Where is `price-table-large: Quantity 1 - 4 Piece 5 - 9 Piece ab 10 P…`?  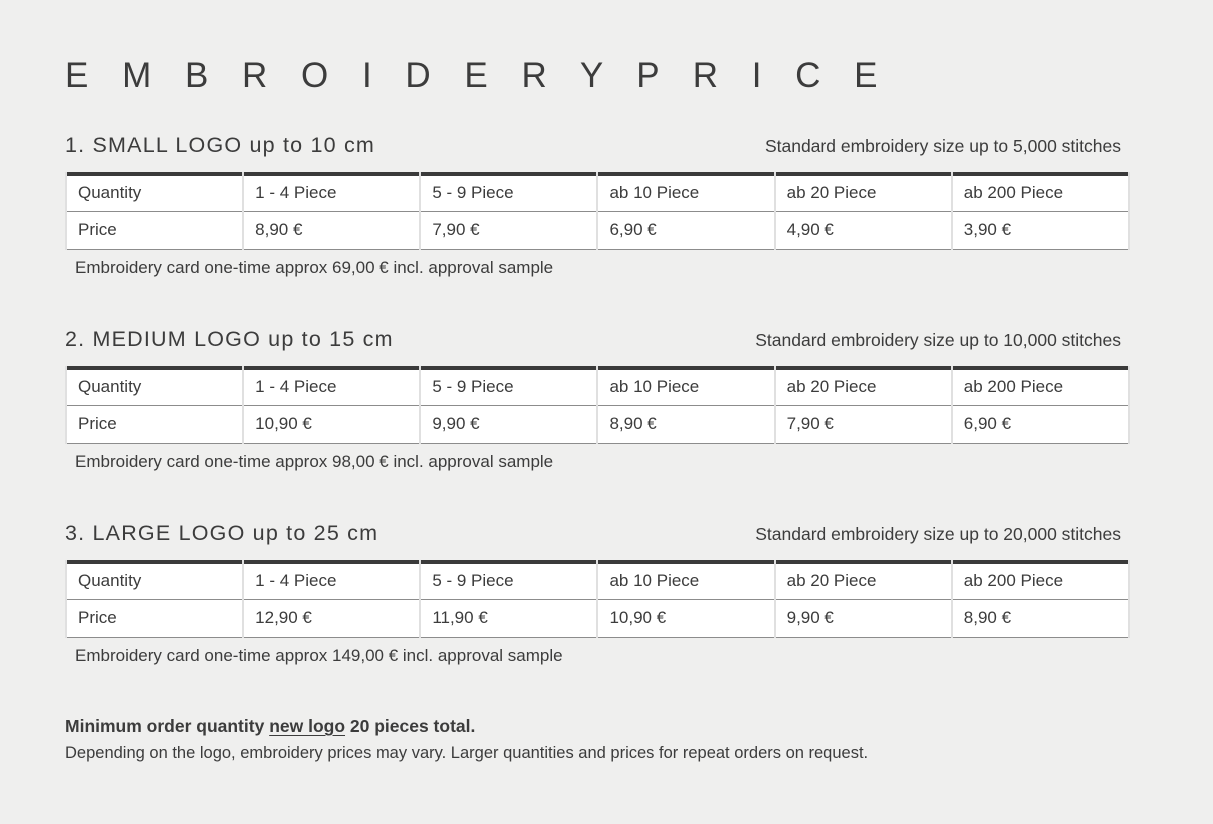
price-table-large: Quantity 1 - 4 Piece 5 - 9 Piece ab 10 P… is located at coordinates (597, 599).